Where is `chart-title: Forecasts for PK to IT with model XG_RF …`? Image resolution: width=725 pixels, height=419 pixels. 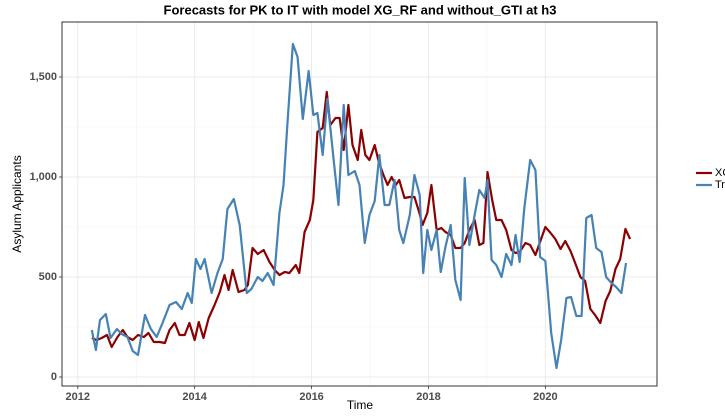 chart-title: Forecasts for PK to IT with model XG_RF … is located at coordinates (360, 9).